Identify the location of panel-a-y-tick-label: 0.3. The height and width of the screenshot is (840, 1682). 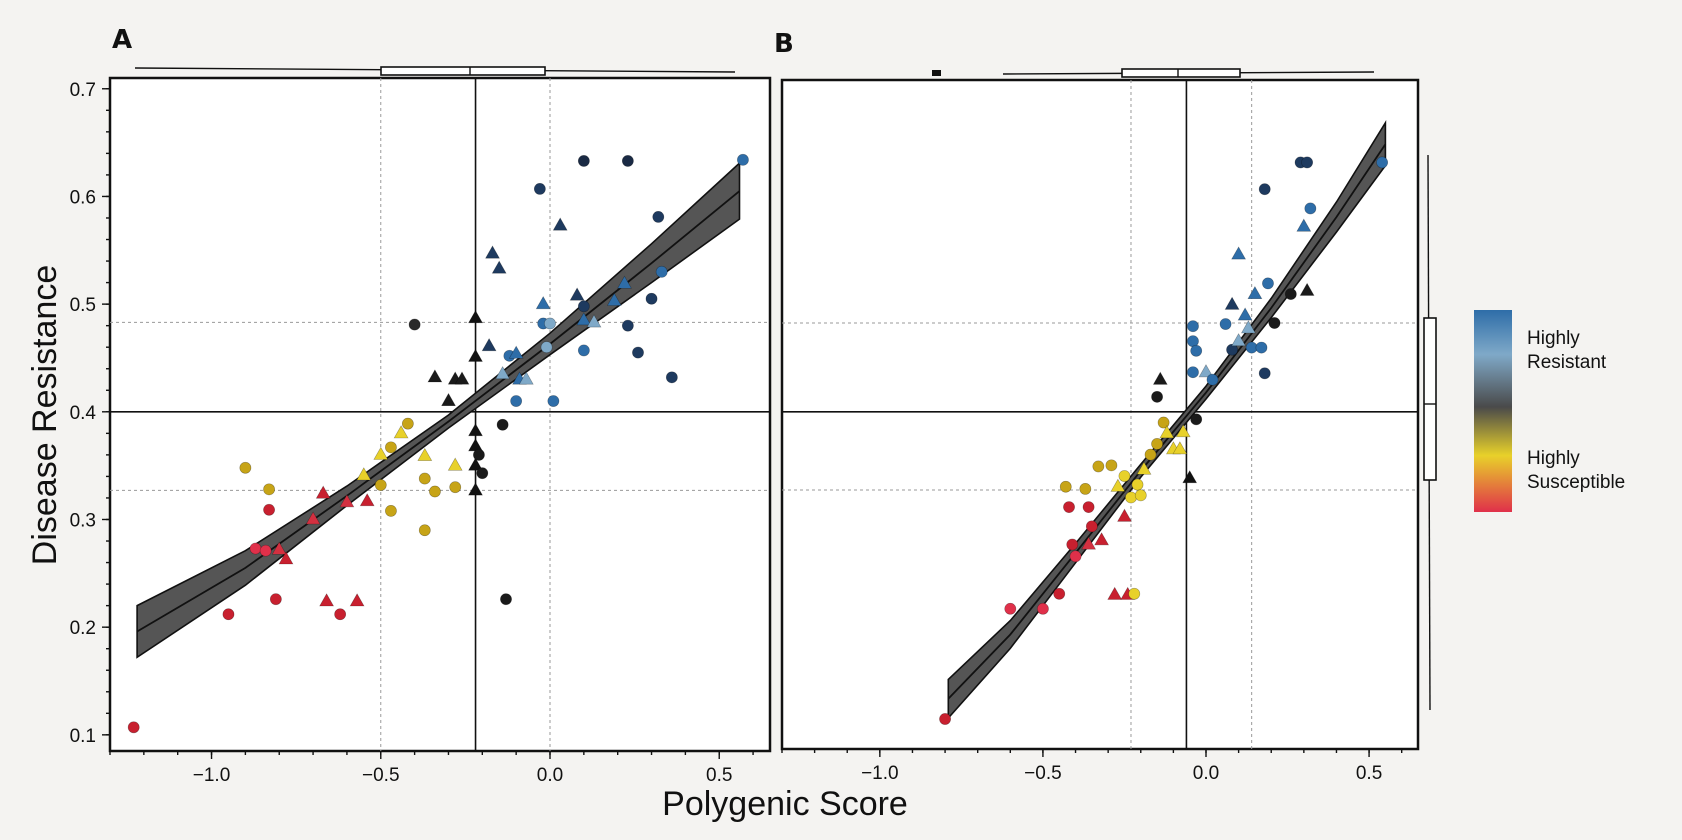
(83, 520).